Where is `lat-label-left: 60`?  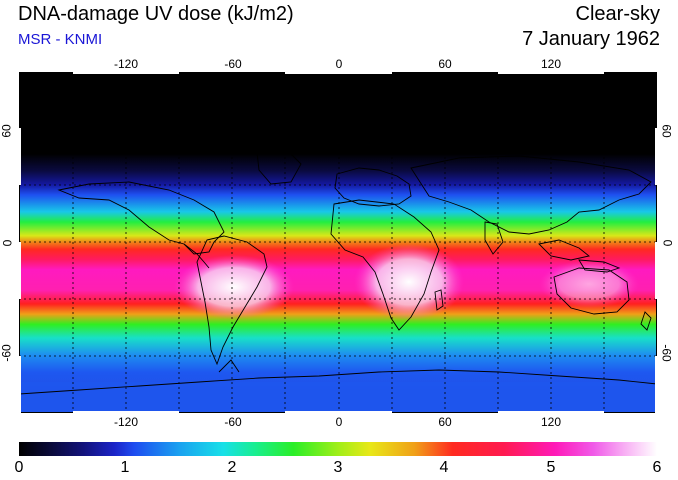
lat-label-left: 60 is located at coordinates (7, 131).